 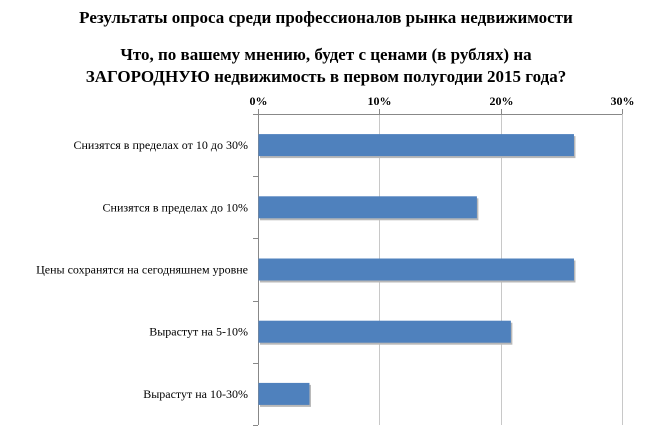 What do you see at coordinates (259, 101) in the screenshot?
I see `x-tick-label-0: 0%` at bounding box center [259, 101].